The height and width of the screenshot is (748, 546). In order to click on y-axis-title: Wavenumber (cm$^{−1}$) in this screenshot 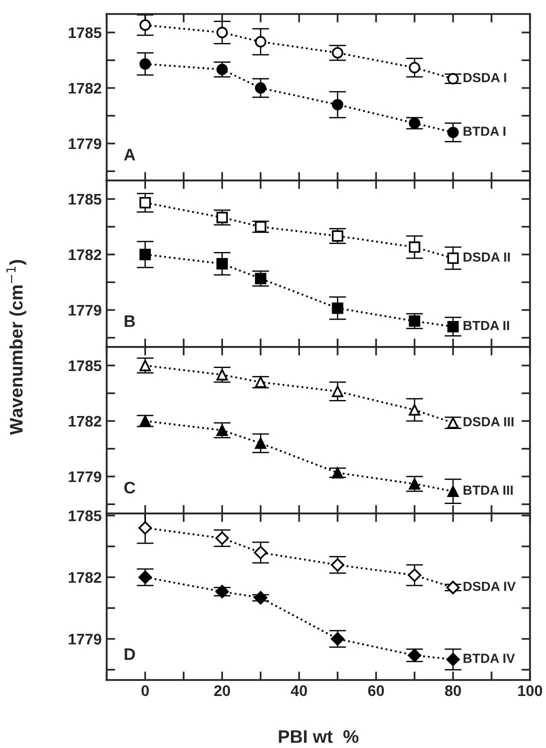, I will do `click(16, 347)`.